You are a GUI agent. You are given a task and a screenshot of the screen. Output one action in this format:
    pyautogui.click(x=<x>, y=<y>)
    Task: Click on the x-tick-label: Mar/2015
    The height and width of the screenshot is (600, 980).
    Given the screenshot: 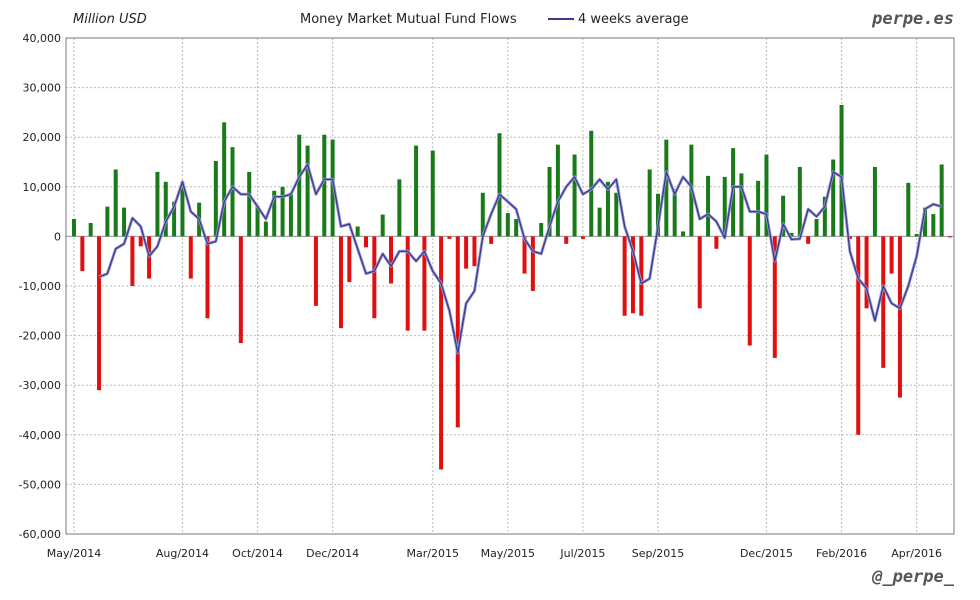 What is the action you would take?
    pyautogui.click(x=433, y=553)
    